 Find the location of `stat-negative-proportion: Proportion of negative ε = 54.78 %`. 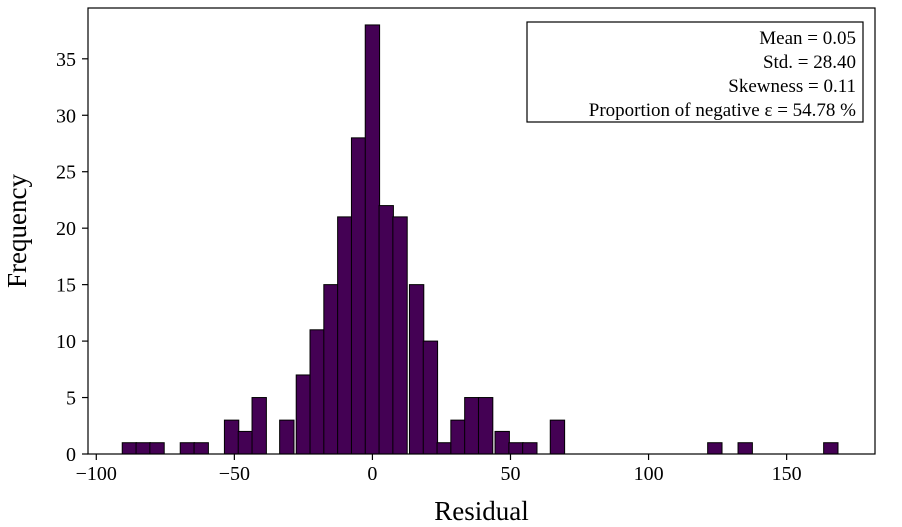

stat-negative-proportion: Proportion of negative ε = 54.78 % is located at coordinates (722, 110).